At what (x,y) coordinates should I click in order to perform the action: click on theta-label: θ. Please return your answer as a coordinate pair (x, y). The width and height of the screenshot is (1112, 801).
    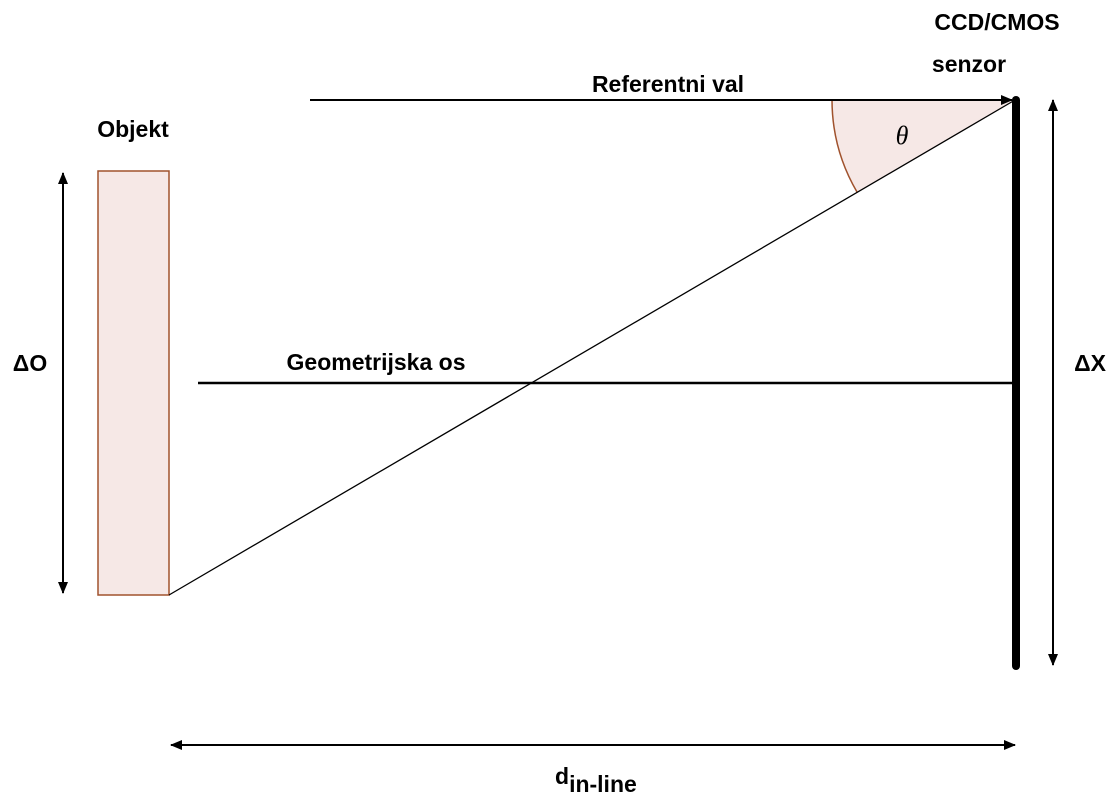
    Looking at the image, I should click on (902, 135).